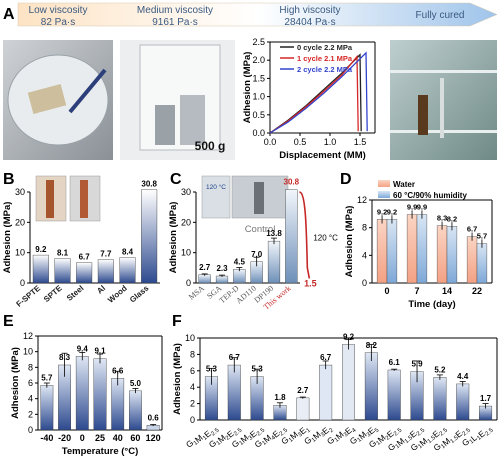 The width and height of the screenshot is (500, 470). What do you see at coordinates (325, 238) in the screenshot?
I see `curve-temp-label: 120 °C` at bounding box center [325, 238].